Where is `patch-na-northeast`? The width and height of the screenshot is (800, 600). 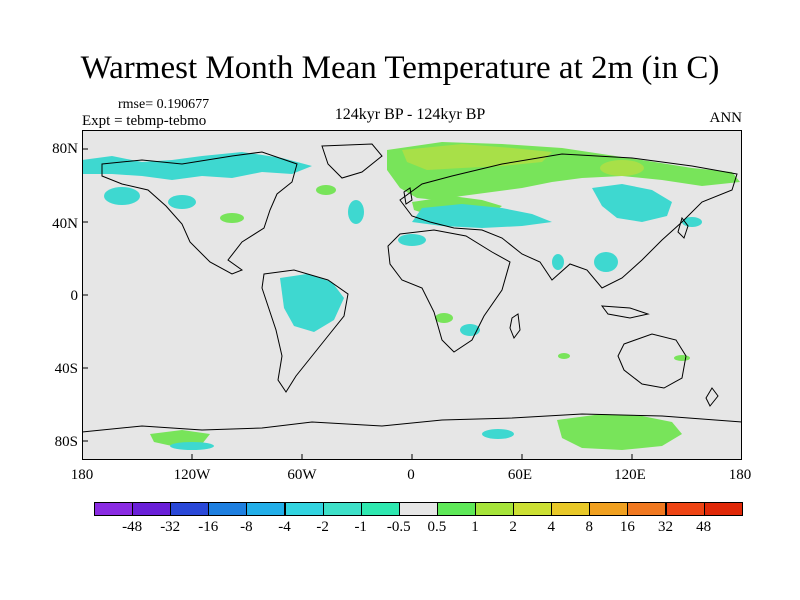 patch-na-northeast is located at coordinates (232, 218).